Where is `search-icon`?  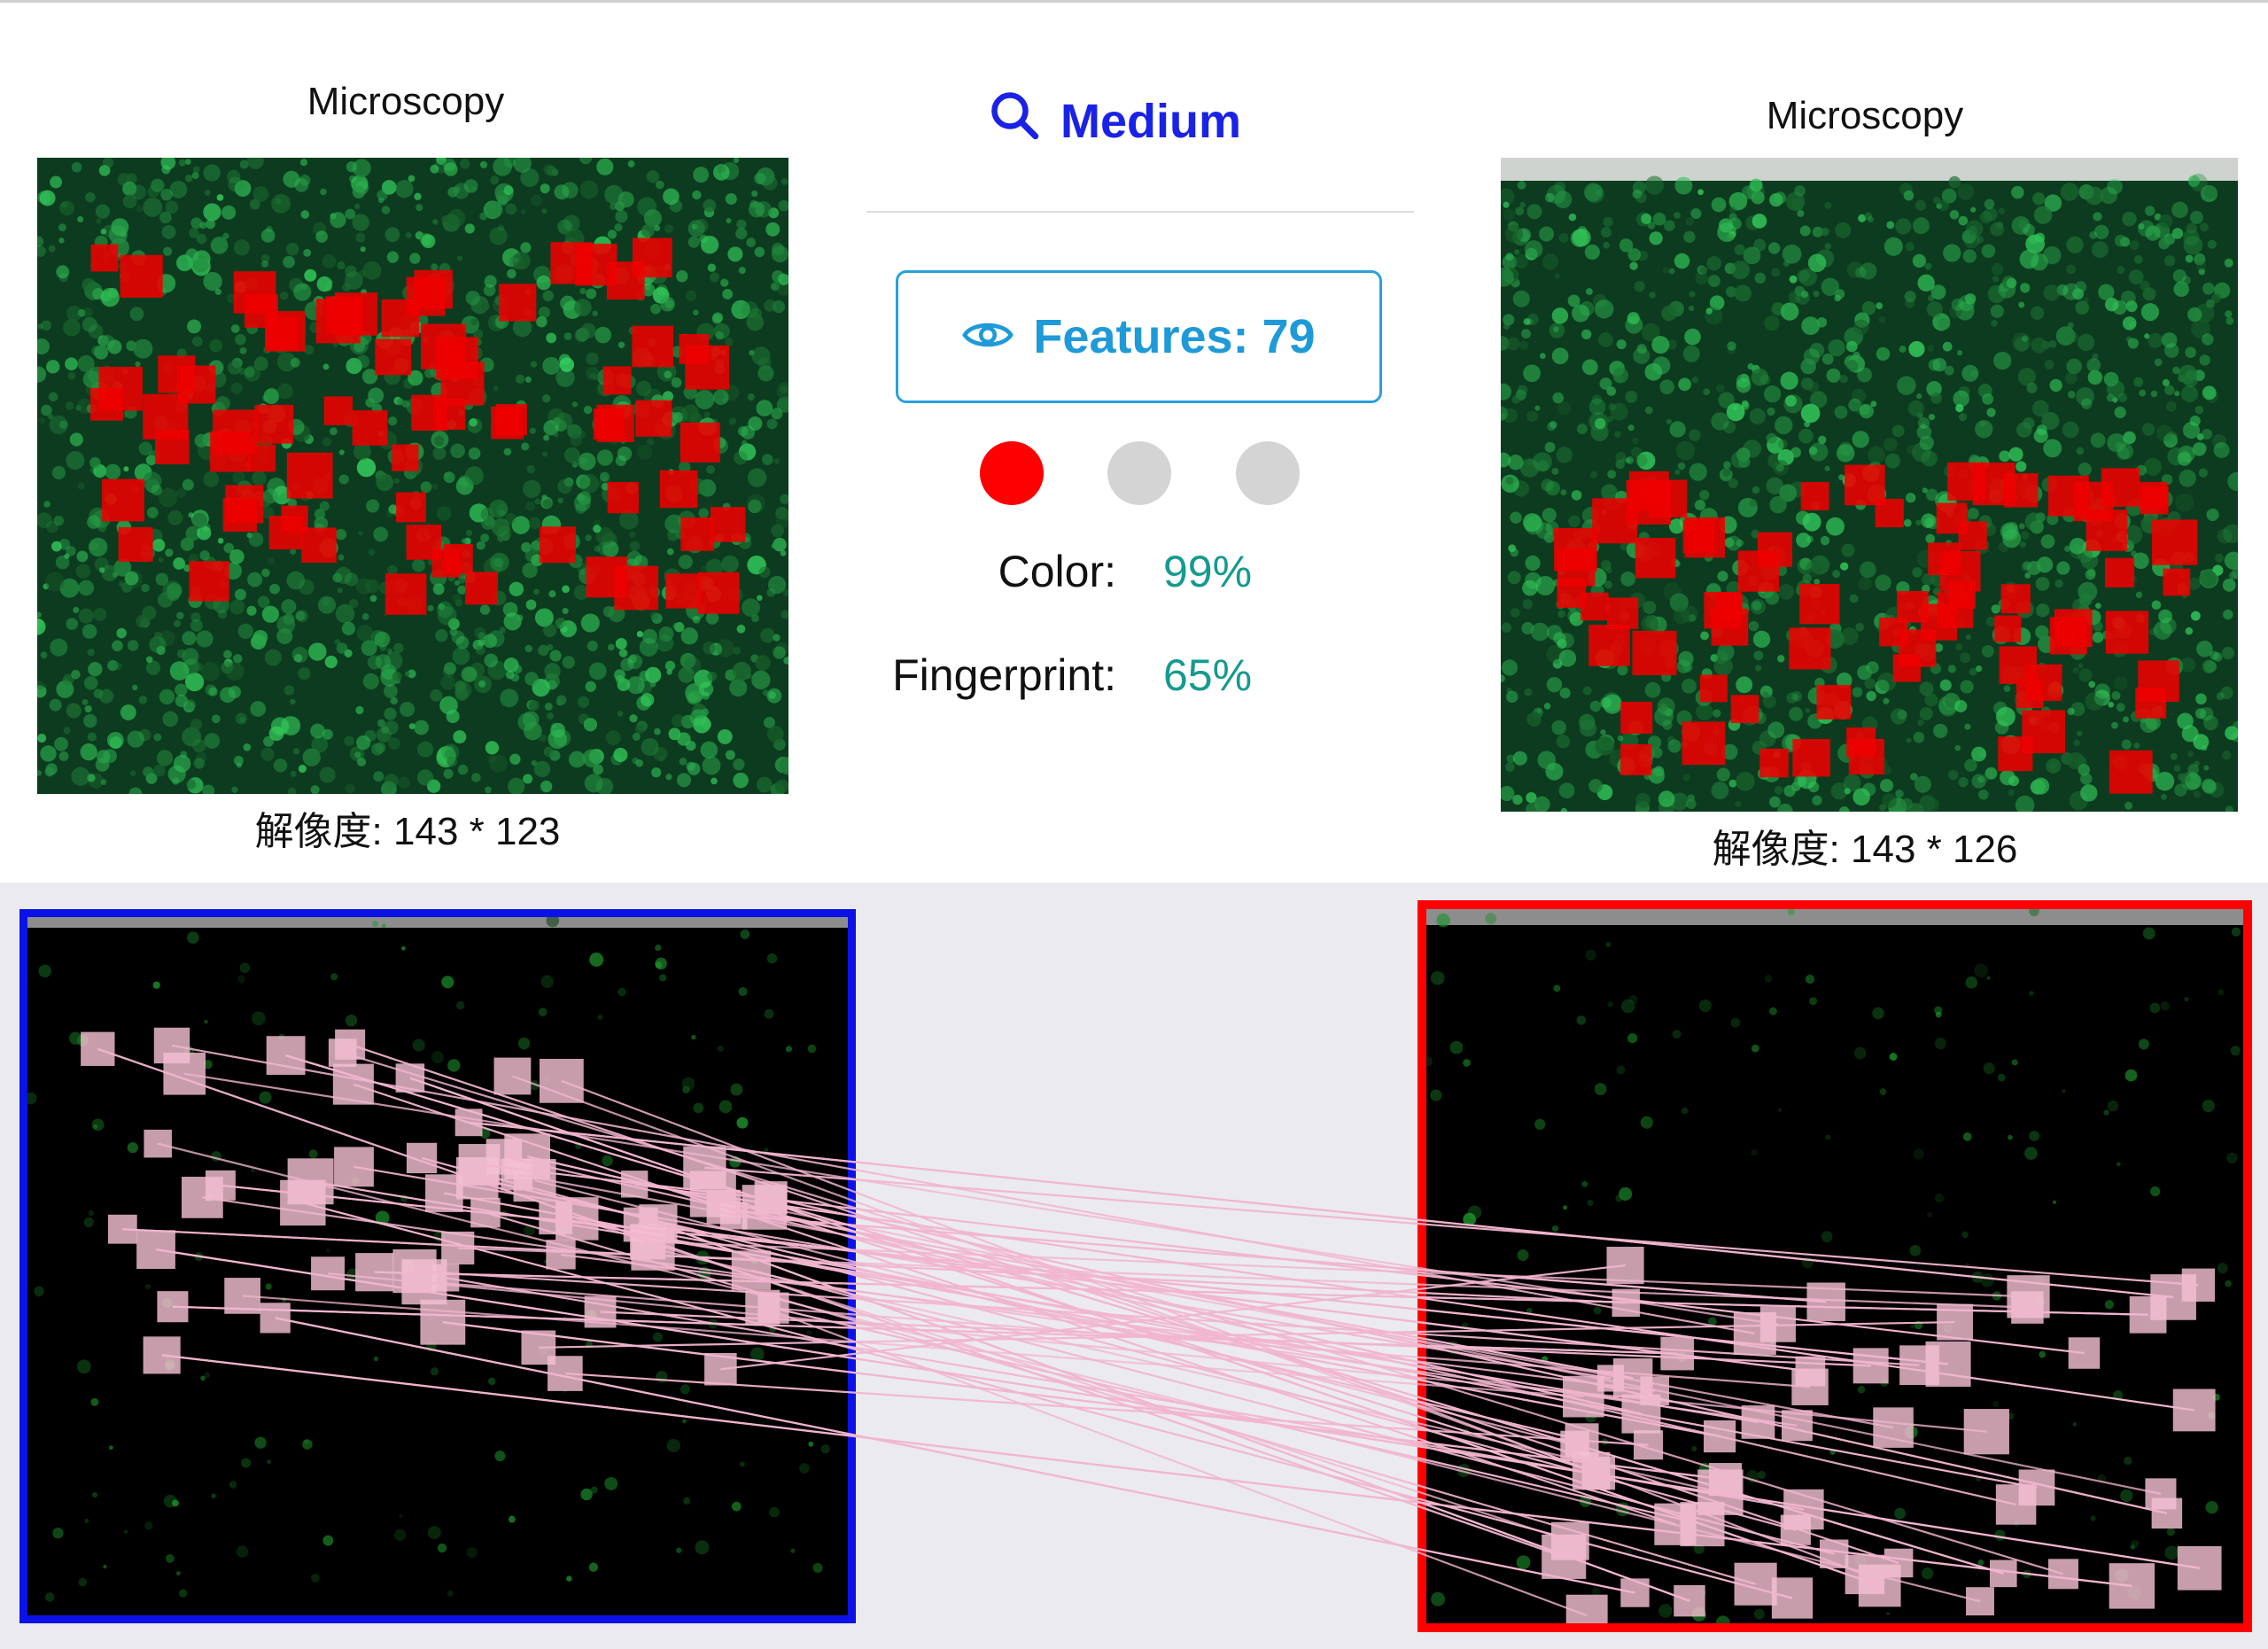 search-icon is located at coordinates (1014, 121).